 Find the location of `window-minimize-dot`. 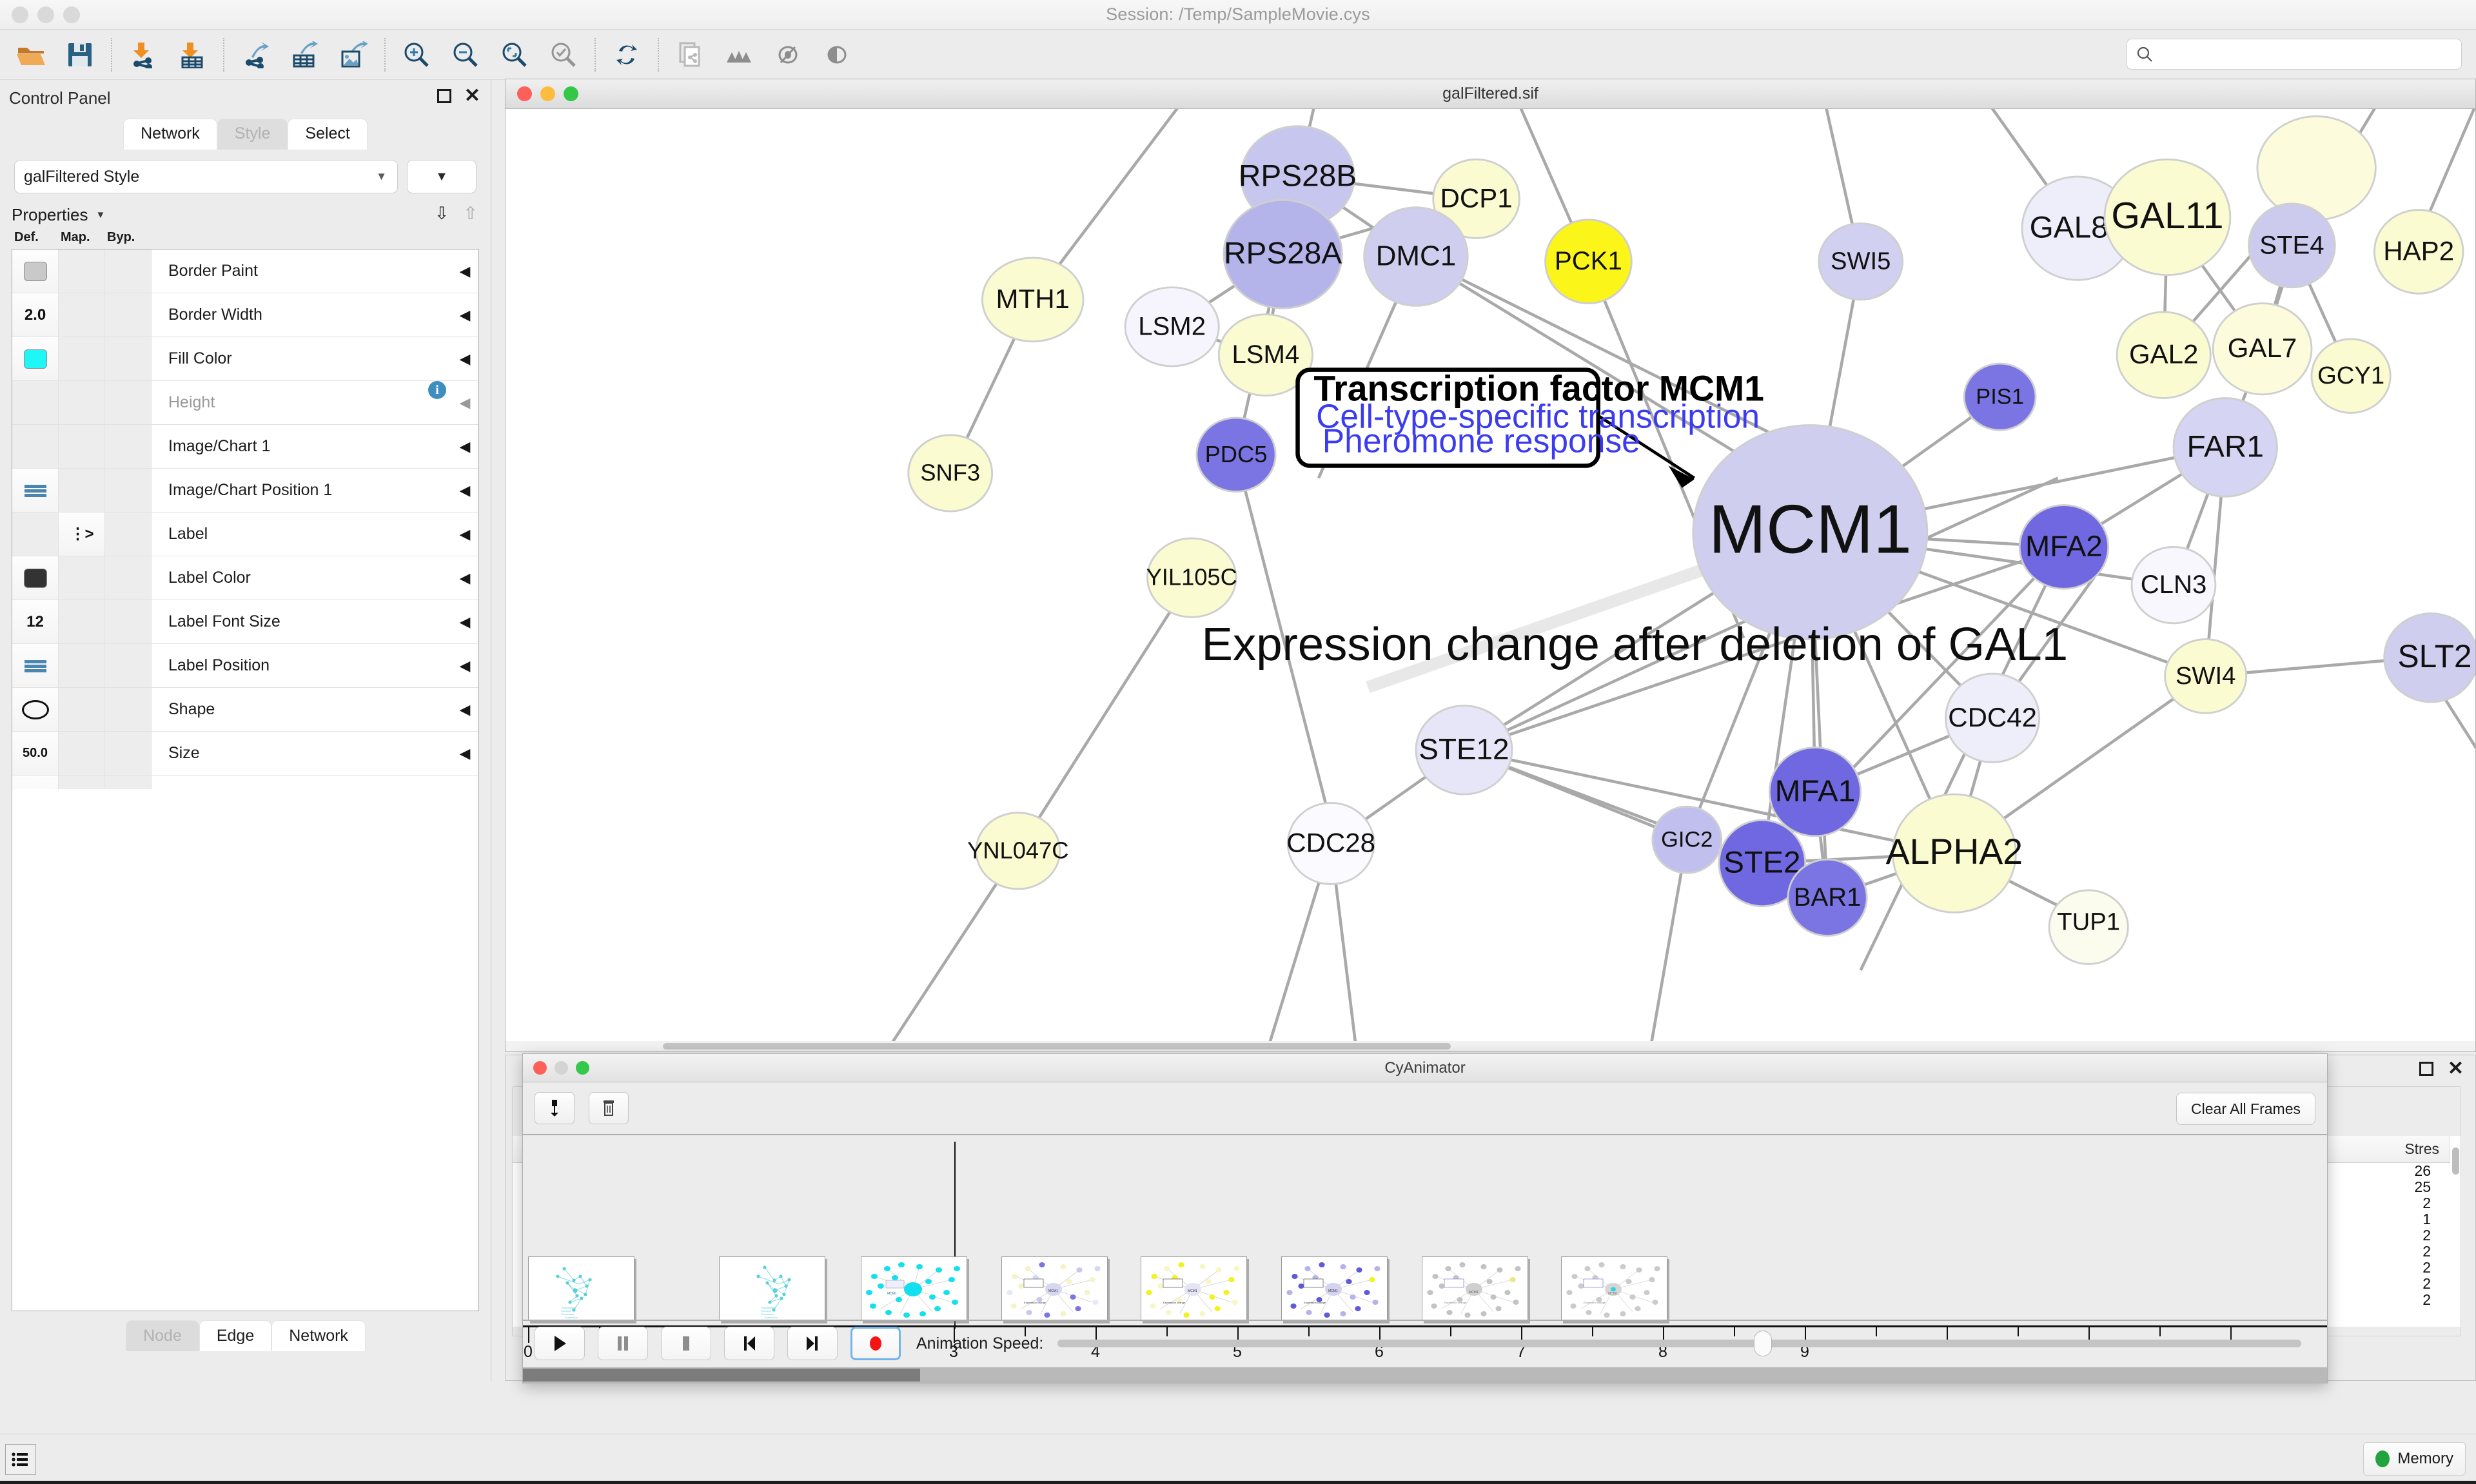

window-minimize-dot is located at coordinates (45, 14).